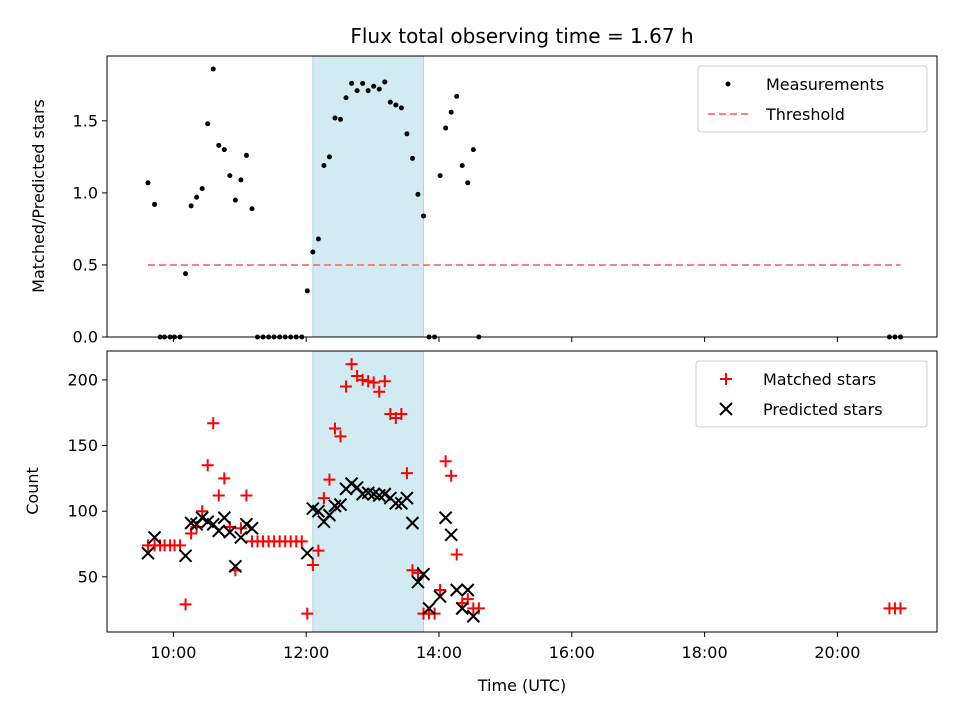  Describe the element at coordinates (88, 576) in the screenshot. I see `y-tick-label: 50` at that location.